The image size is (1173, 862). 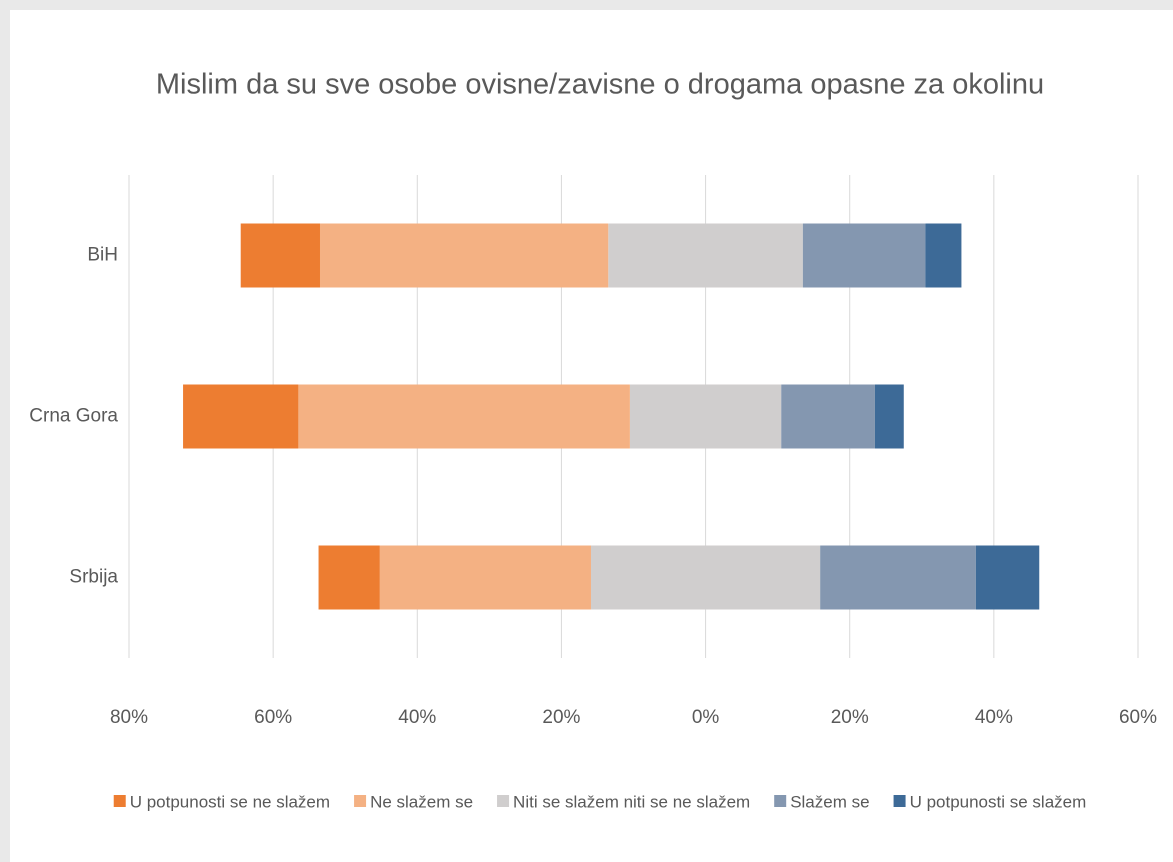 What do you see at coordinates (73, 416) in the screenshot?
I see `category-label: Crna Gora` at bounding box center [73, 416].